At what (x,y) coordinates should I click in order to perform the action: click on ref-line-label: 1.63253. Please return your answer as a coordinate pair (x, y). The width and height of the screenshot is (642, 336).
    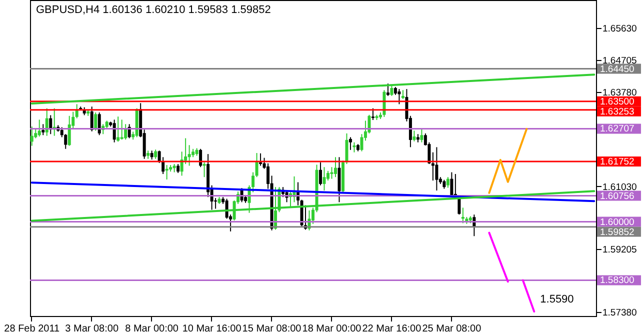
    Looking at the image, I should click on (617, 112).